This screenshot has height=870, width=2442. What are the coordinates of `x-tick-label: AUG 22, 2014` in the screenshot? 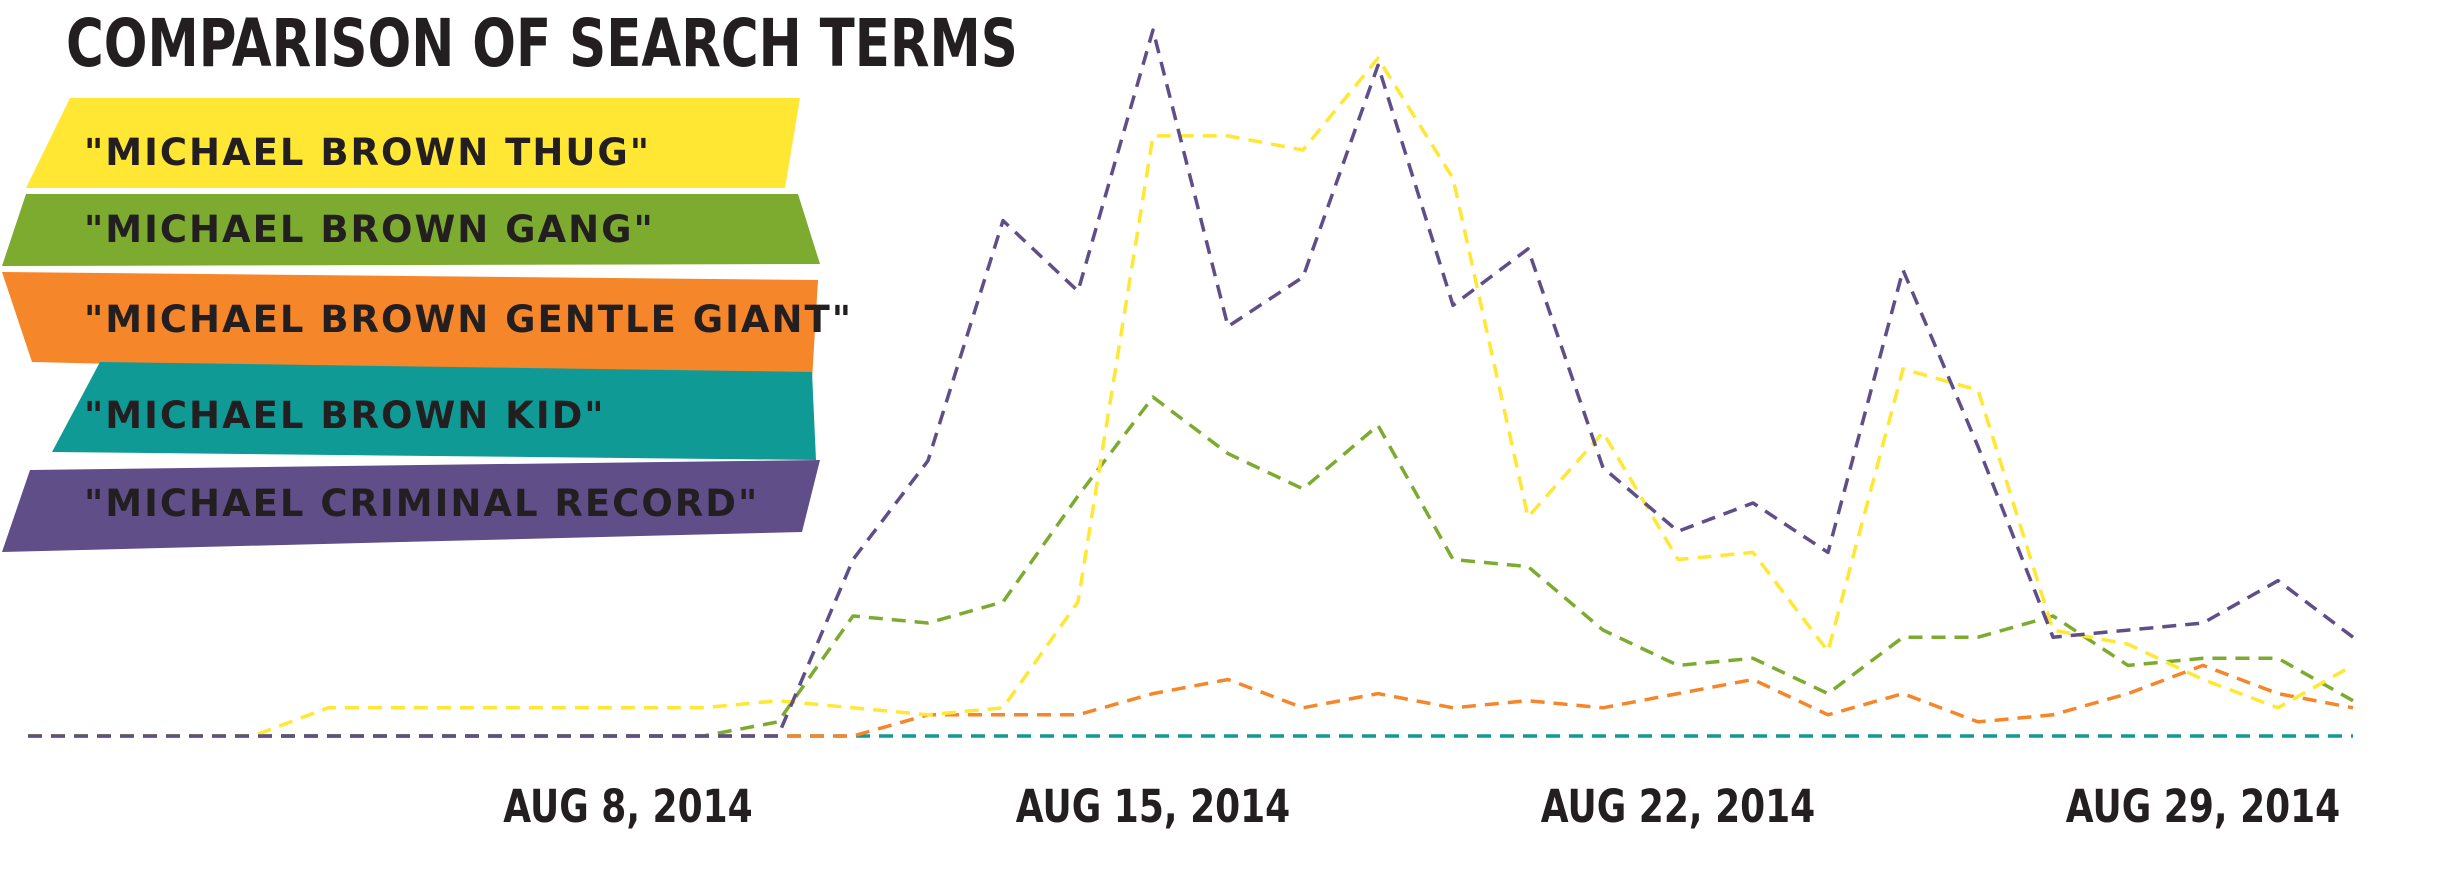 It's located at (1678, 806).